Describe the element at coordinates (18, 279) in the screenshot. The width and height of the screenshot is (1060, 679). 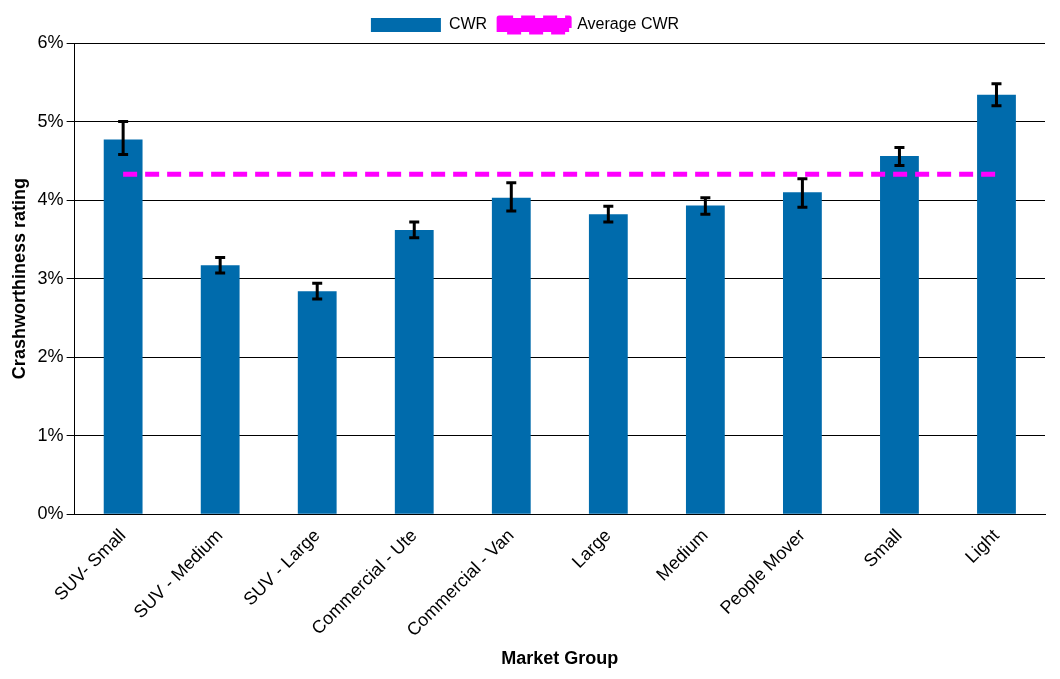
I see `y-axis-title: Crashworthiness rating` at that location.